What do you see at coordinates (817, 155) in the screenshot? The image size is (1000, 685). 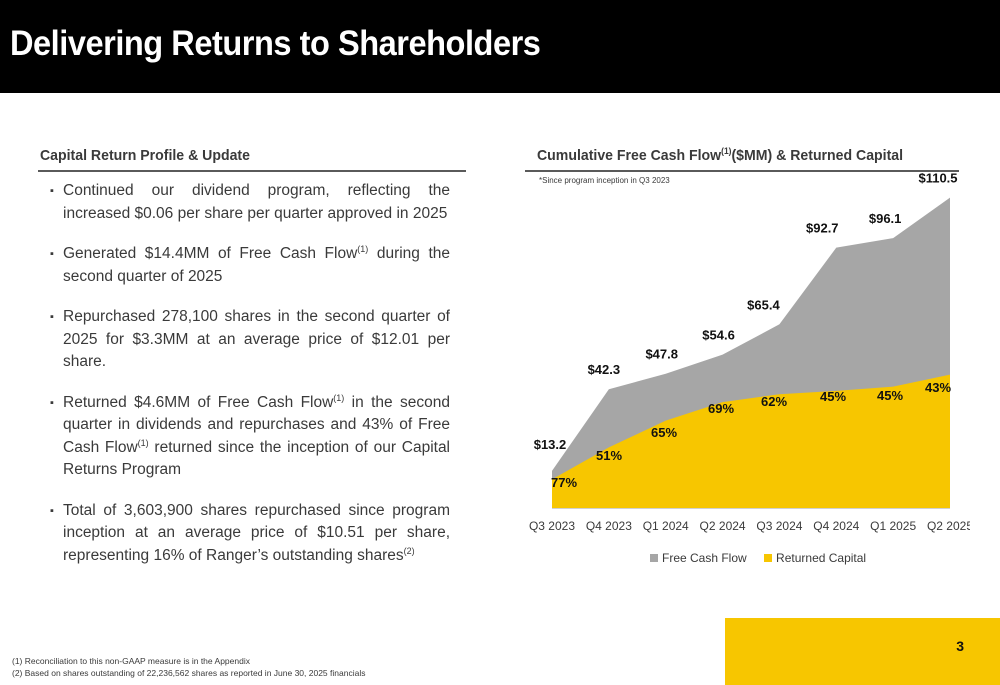 I see `chart-heading-rest: ($MM) & Returned Capital` at bounding box center [817, 155].